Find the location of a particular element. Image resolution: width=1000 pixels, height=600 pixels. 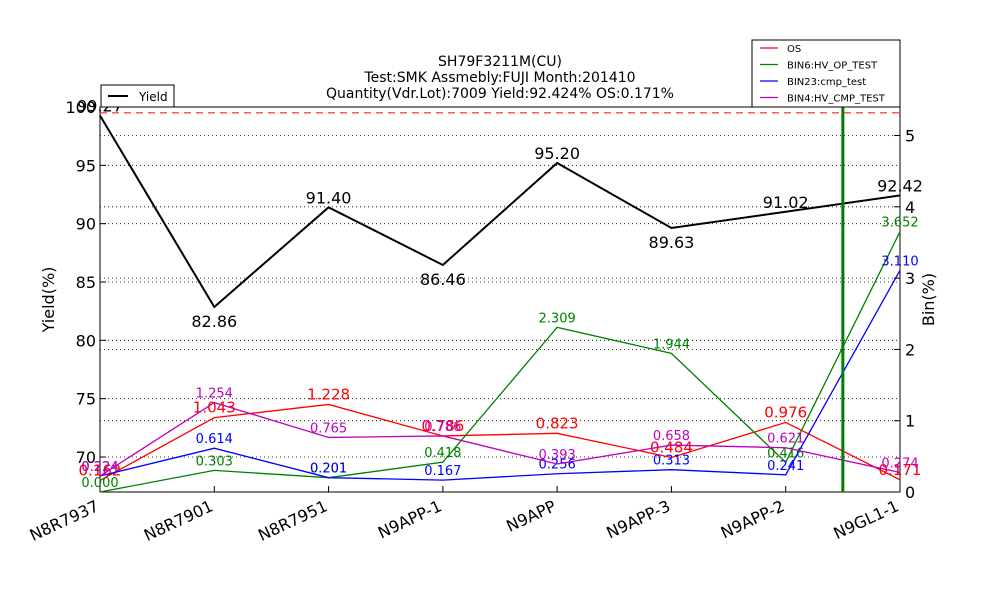

x-tick-label: N8R7937 is located at coordinates (64, 520).